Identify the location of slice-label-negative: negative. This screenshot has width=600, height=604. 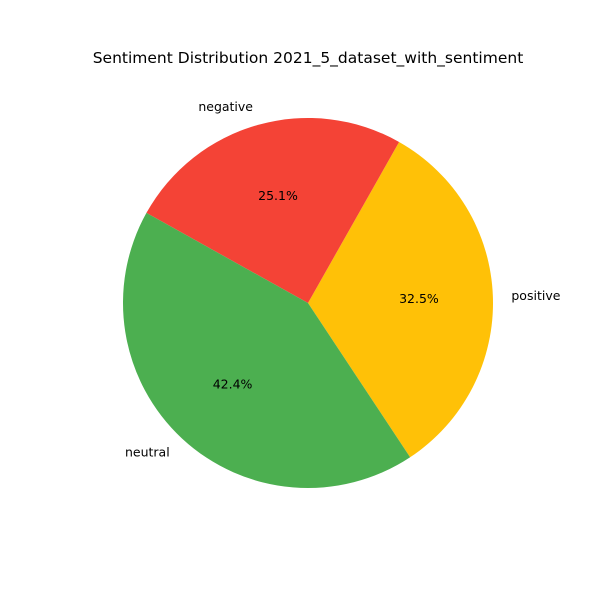
(225, 106).